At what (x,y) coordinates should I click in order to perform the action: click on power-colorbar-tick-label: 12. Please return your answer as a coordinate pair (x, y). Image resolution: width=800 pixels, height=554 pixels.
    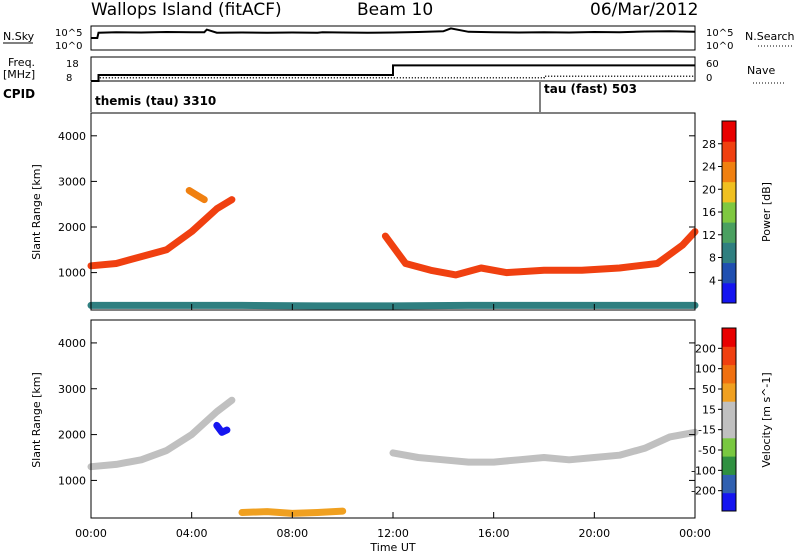
    Looking at the image, I should click on (709, 235).